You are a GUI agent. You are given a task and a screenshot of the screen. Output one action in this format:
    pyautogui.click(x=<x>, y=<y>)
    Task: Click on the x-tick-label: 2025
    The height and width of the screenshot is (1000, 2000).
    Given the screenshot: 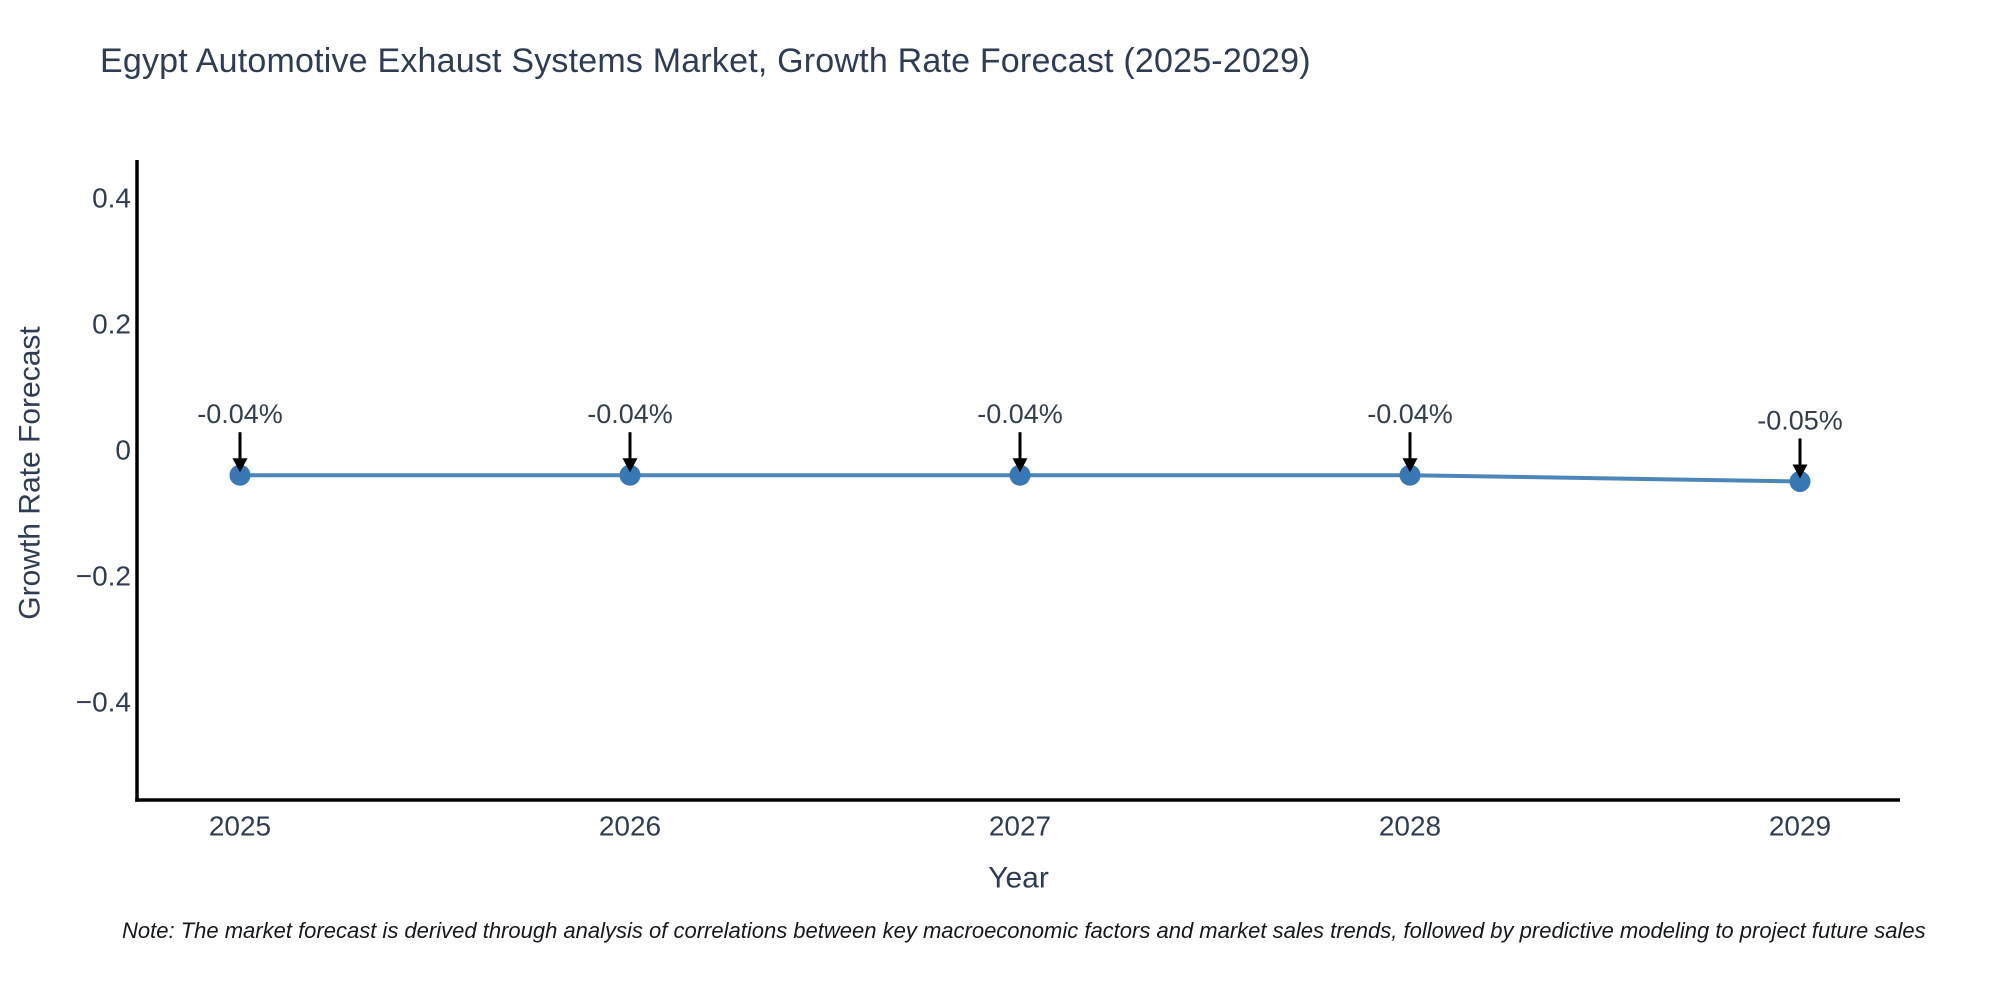 What is the action you would take?
    pyautogui.click(x=240, y=826)
    